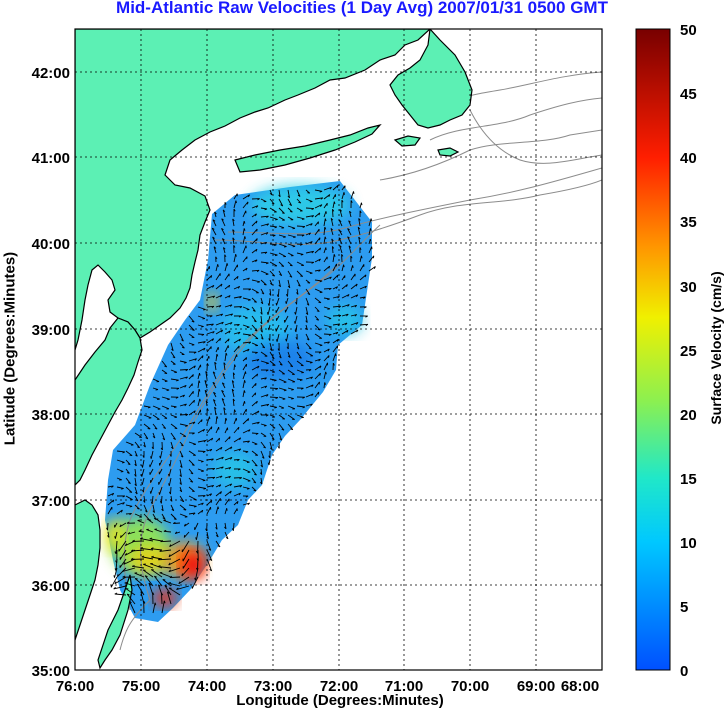 This screenshot has width=724, height=714. Describe the element at coordinates (51, 73) in the screenshot. I see `y-tick-label: 42:00` at that location.